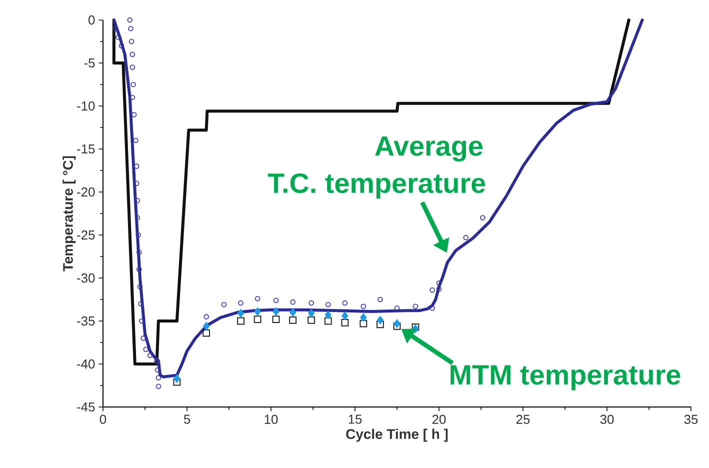 This screenshot has height=468, width=709. Describe the element at coordinates (523, 419) in the screenshot. I see `x-tick-label: 25` at that location.